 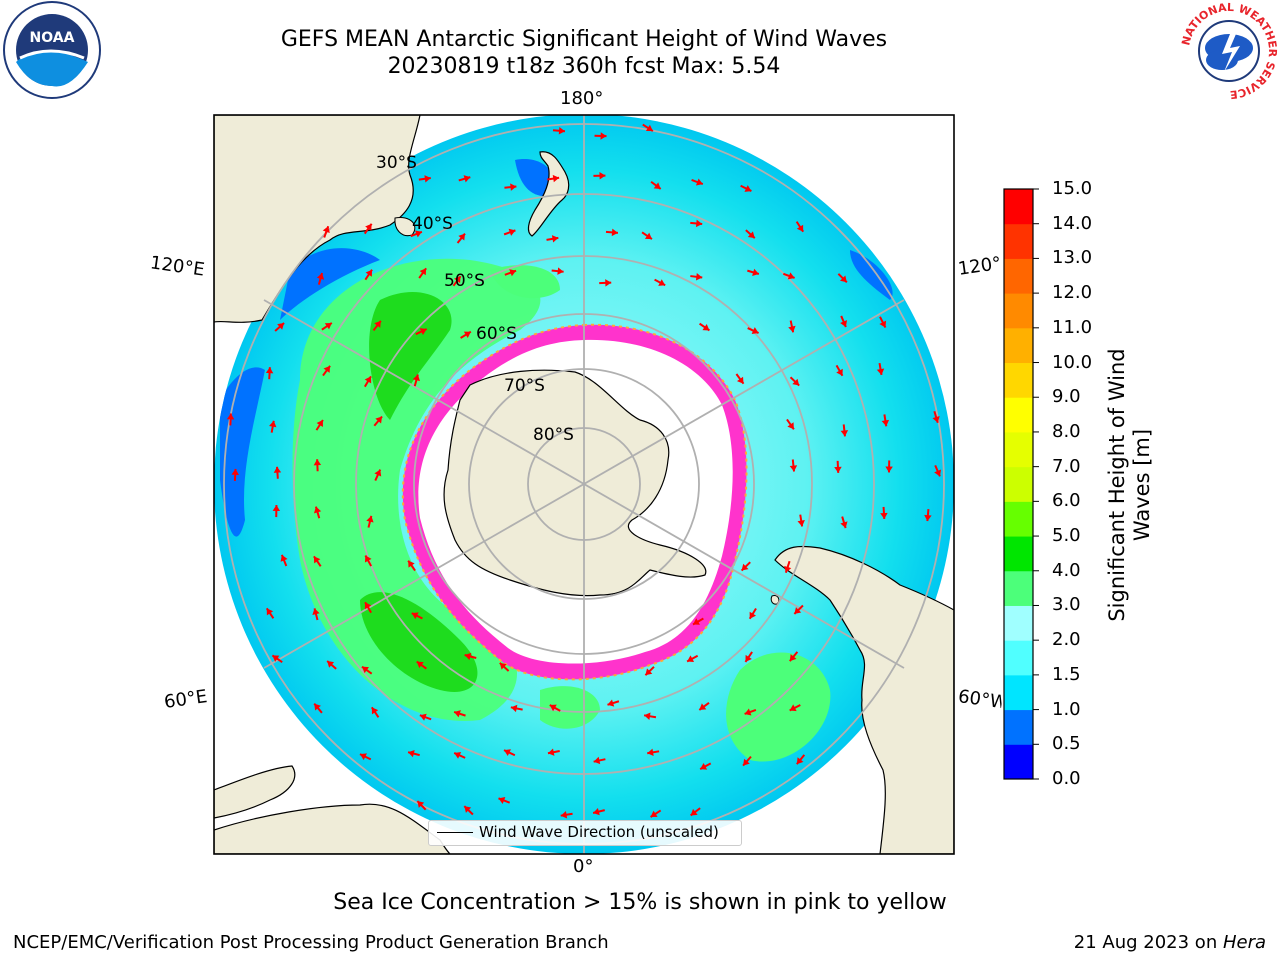 What do you see at coordinates (432, 224) in the screenshot?
I see `lat-label-40: 40°S` at bounding box center [432, 224].